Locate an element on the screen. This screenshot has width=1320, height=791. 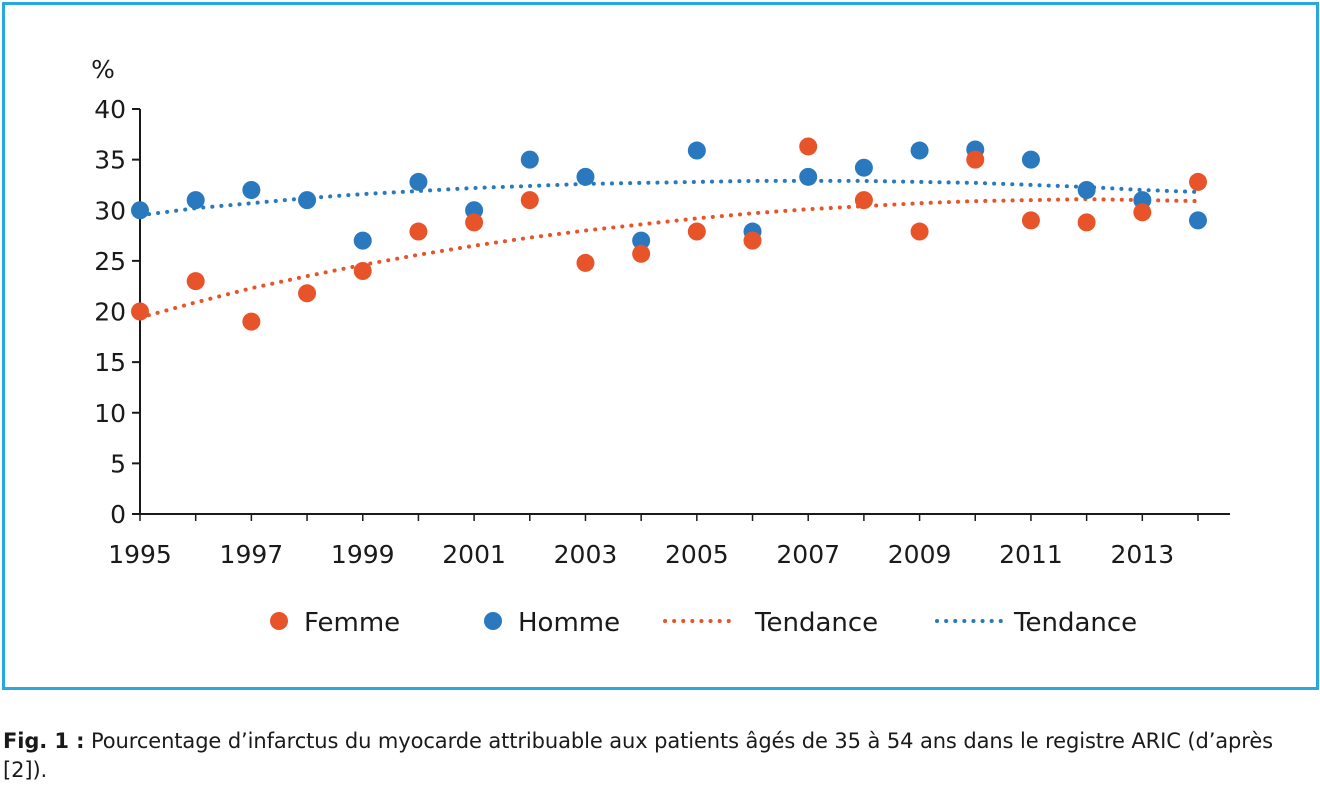
y-tick-label: 20 is located at coordinates (110, 312).